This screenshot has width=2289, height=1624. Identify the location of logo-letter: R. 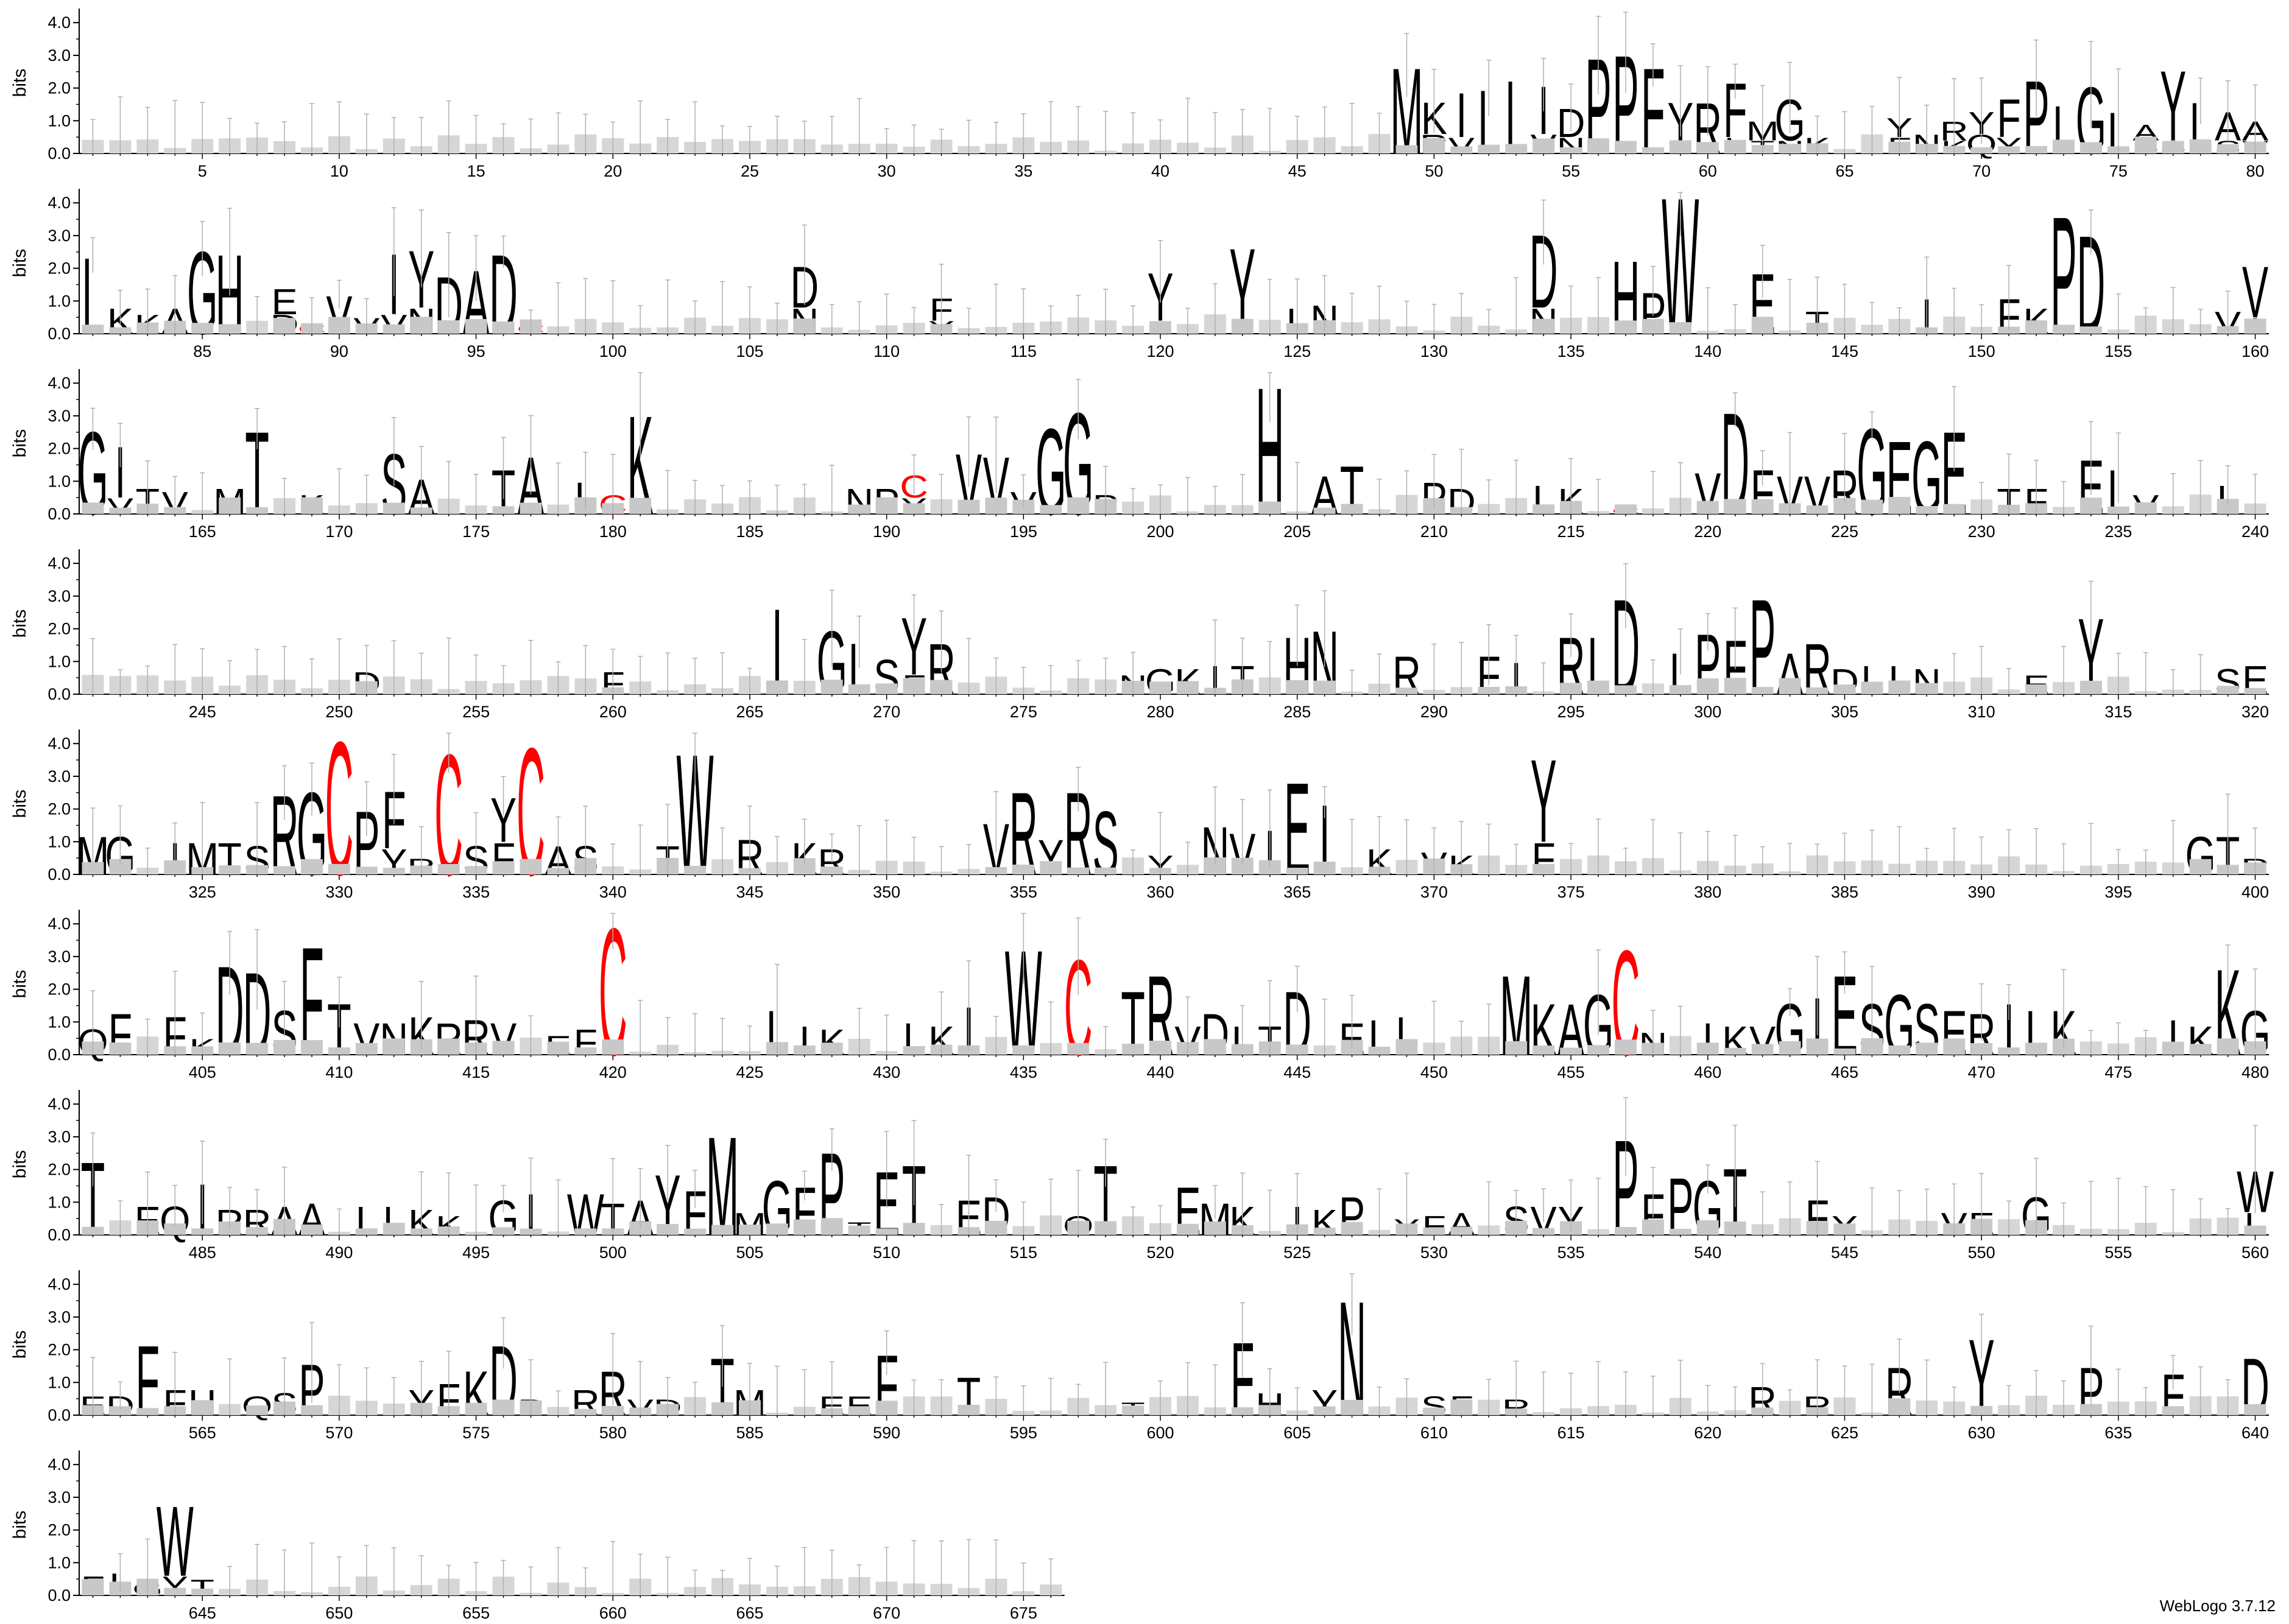
(1407, 675).